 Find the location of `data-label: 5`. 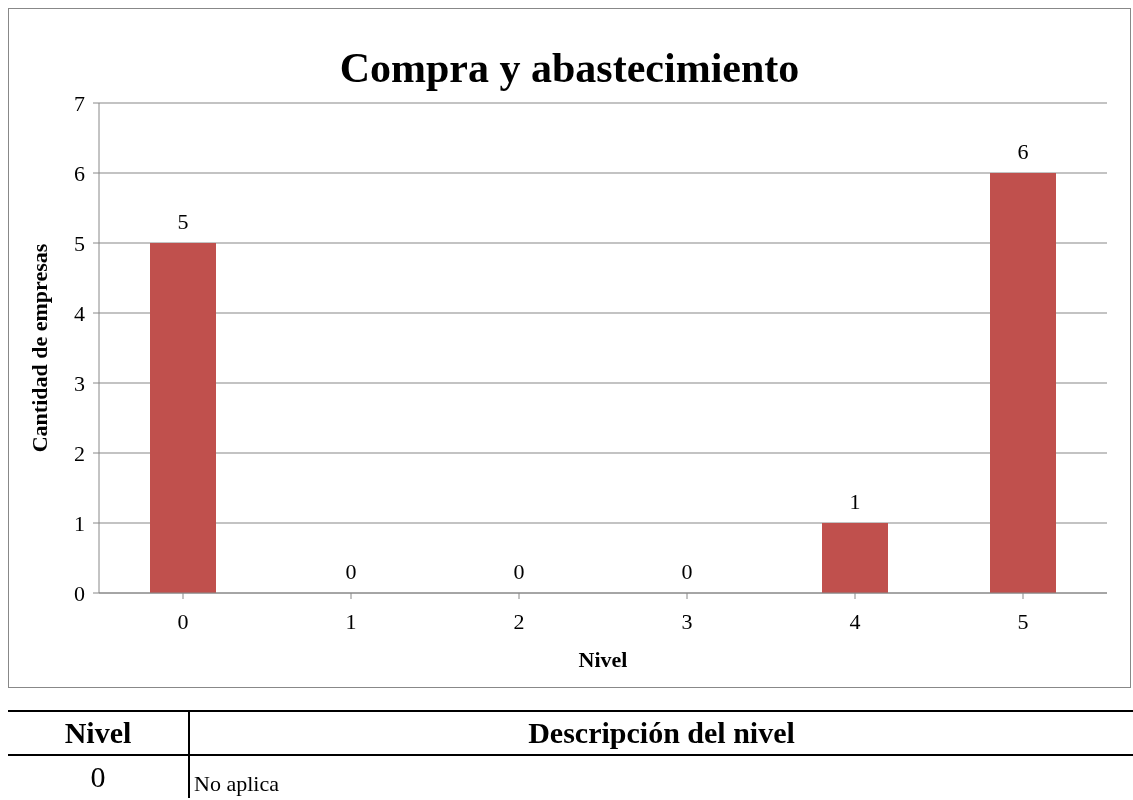

data-label: 5 is located at coordinates (183, 221).